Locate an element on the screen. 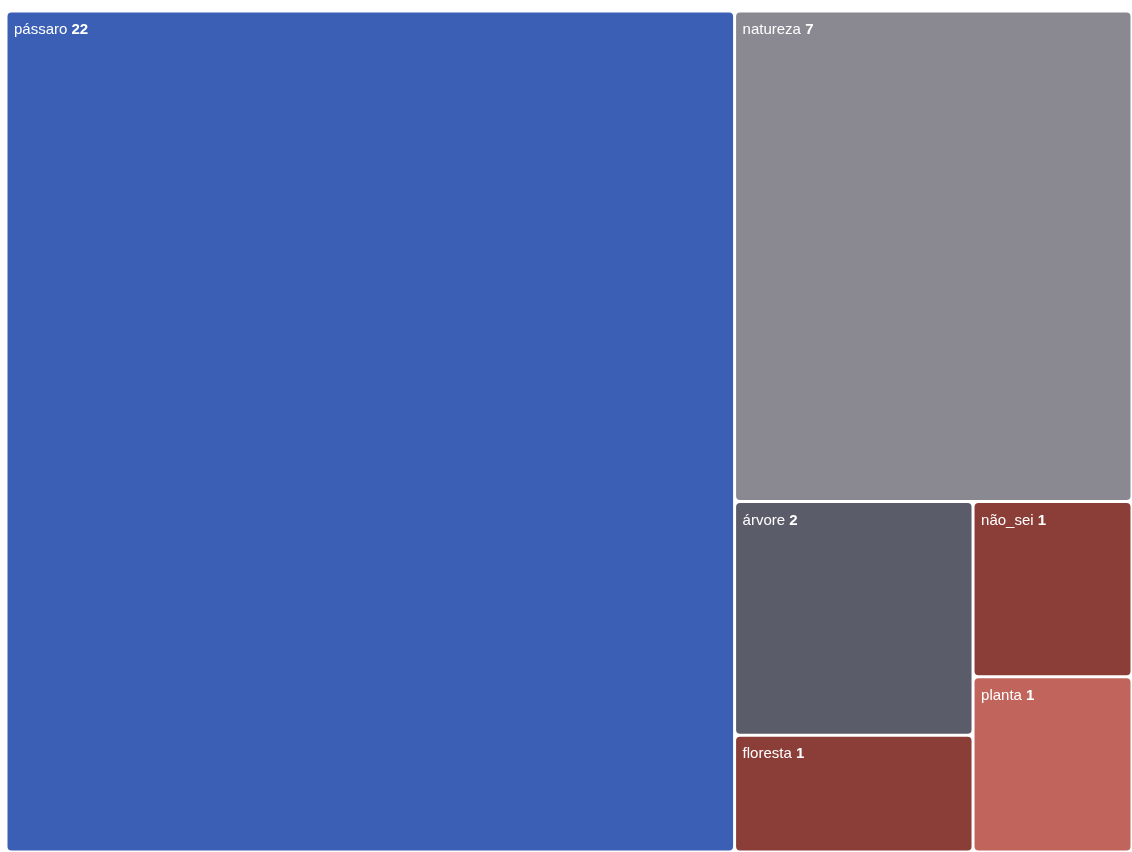 This screenshot has width=1132, height=852. data-label: 2 is located at coordinates (793, 519).